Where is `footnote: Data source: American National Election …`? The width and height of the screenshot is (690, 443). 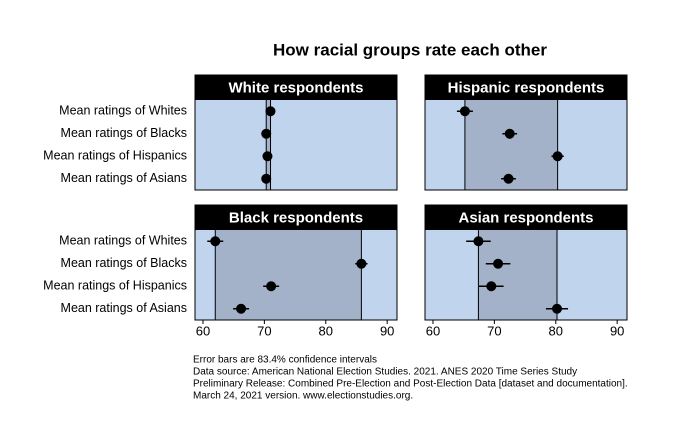 footnote: Data source: American National Election … is located at coordinates (385, 372).